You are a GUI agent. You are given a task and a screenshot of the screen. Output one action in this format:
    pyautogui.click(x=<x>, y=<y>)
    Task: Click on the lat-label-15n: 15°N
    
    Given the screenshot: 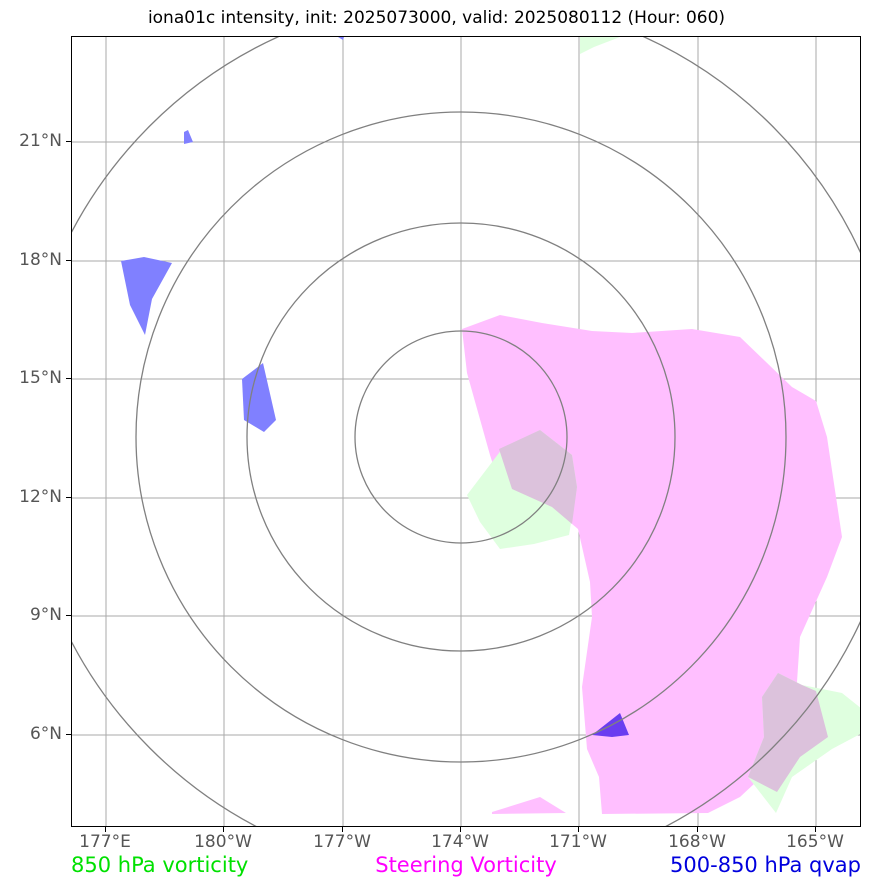 What is the action you would take?
    pyautogui.click(x=40, y=378)
    